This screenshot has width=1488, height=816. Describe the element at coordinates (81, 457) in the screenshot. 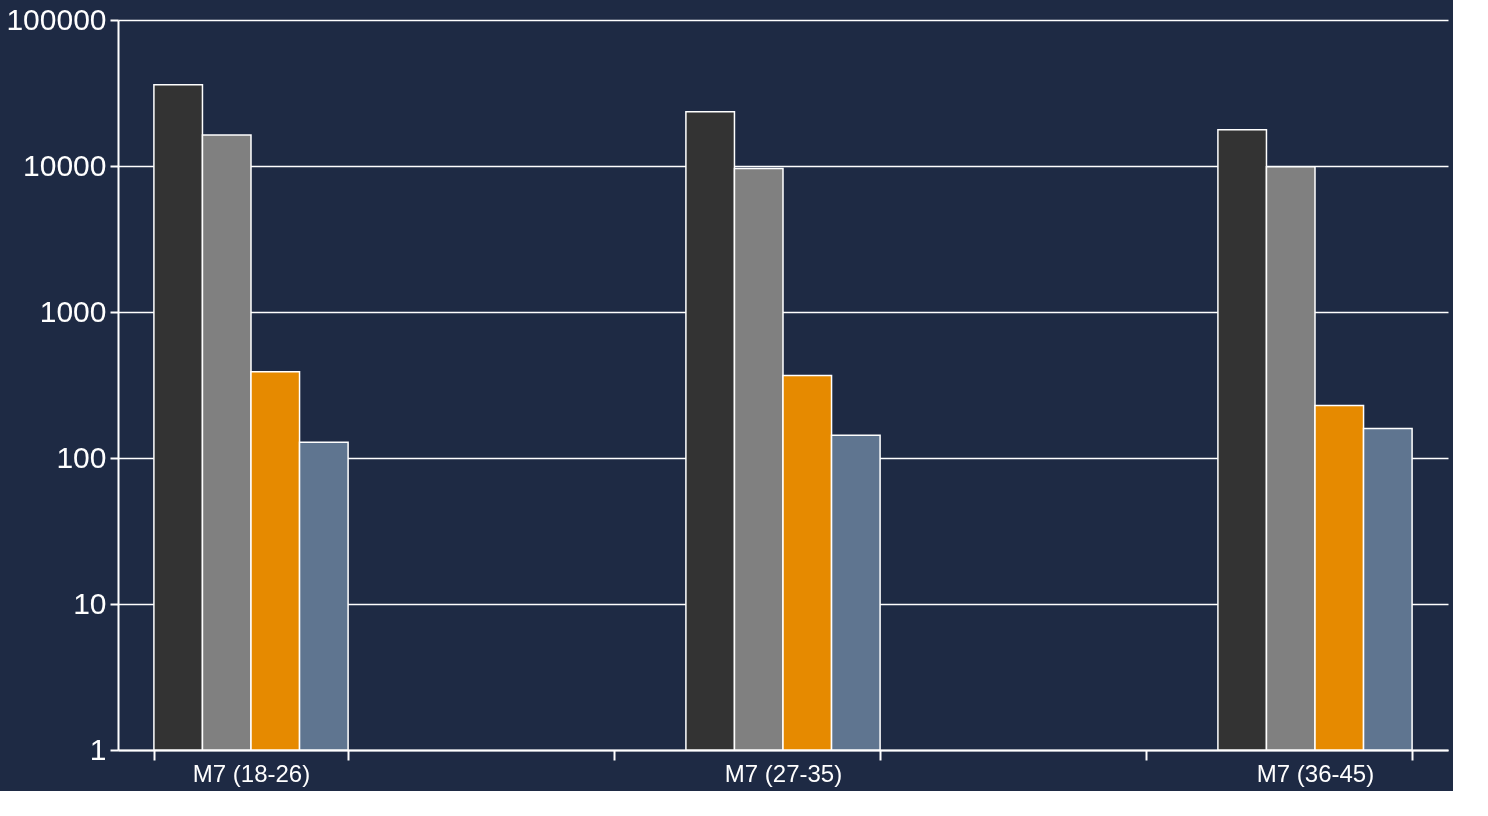

I see `y-tick-label: 100` at that location.